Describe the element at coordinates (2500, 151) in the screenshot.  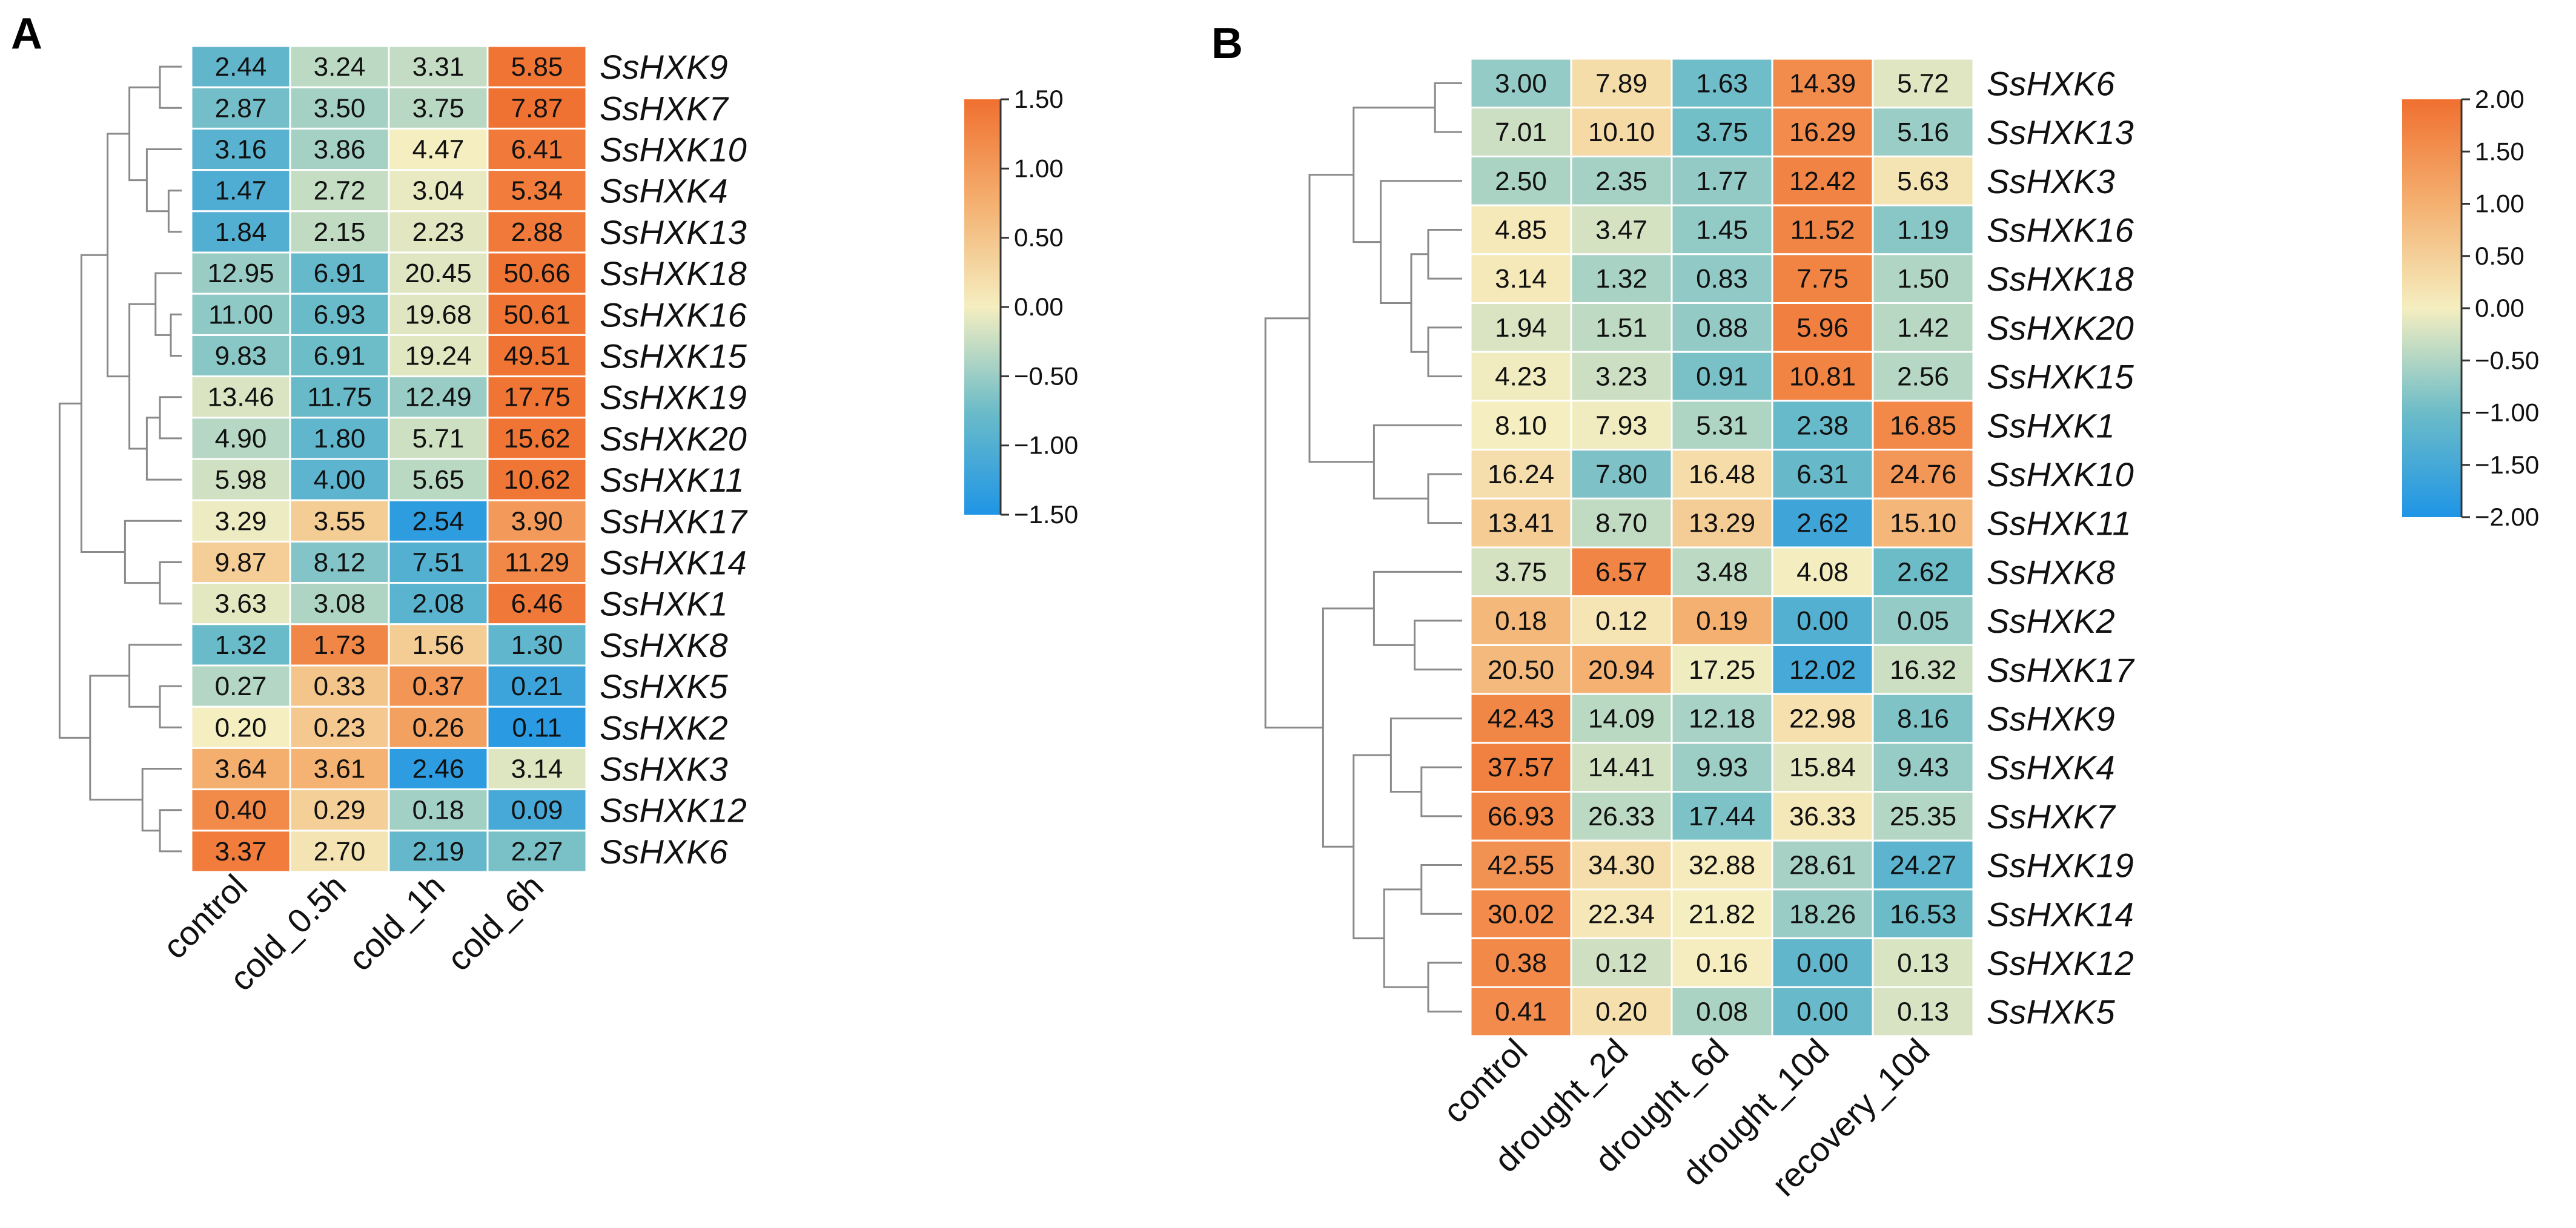
I see `colorbar-tick-label: 1.50` at that location.